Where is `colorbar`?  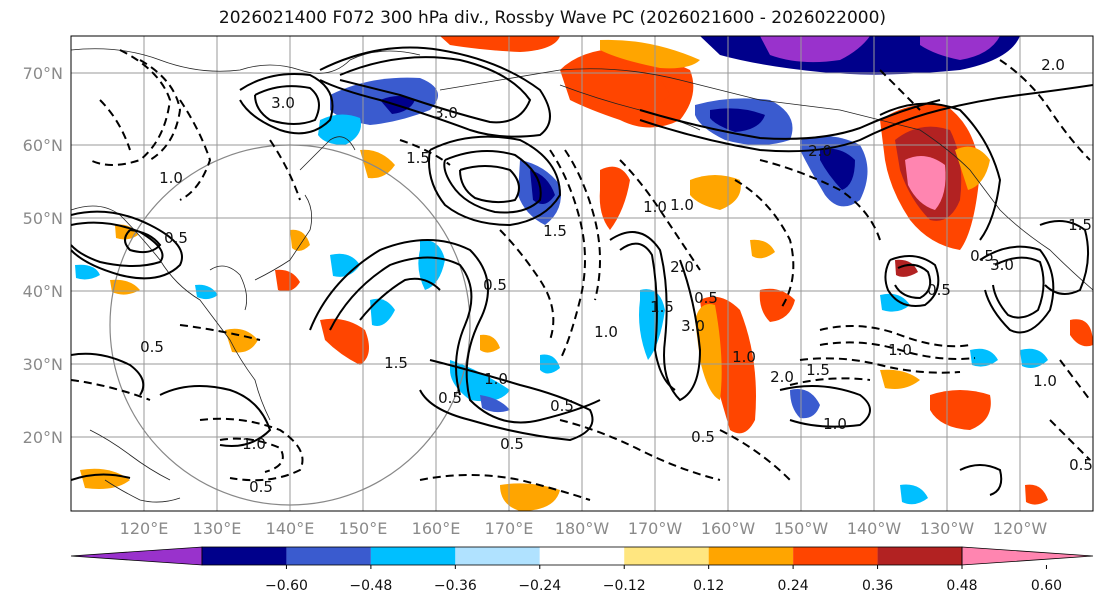
colorbar is located at coordinates (582, 556).